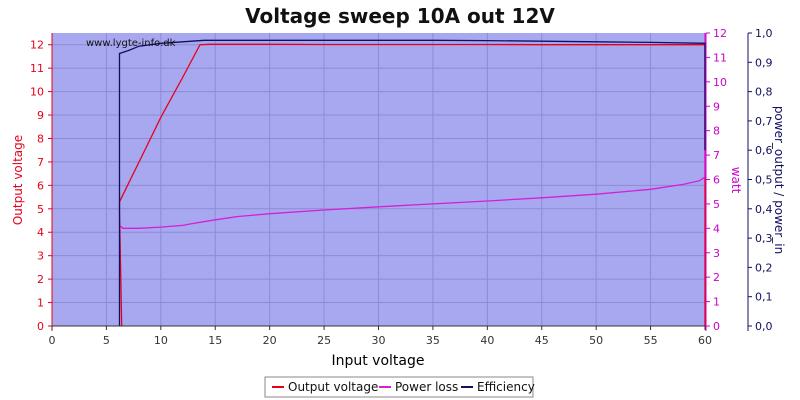 This screenshot has height=400, width=800. I want to click on y-right-efficiency-tick-label: 0,7, so click(764, 121).